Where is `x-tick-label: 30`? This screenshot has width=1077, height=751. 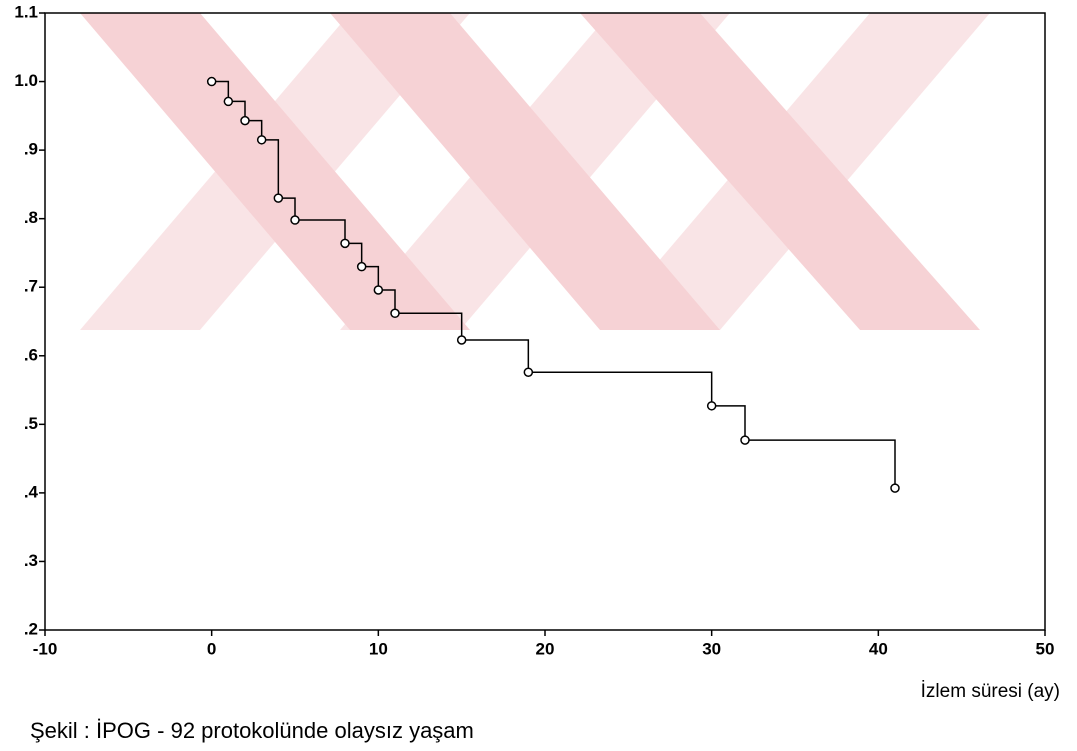
x-tick-label: 30 is located at coordinates (711, 648).